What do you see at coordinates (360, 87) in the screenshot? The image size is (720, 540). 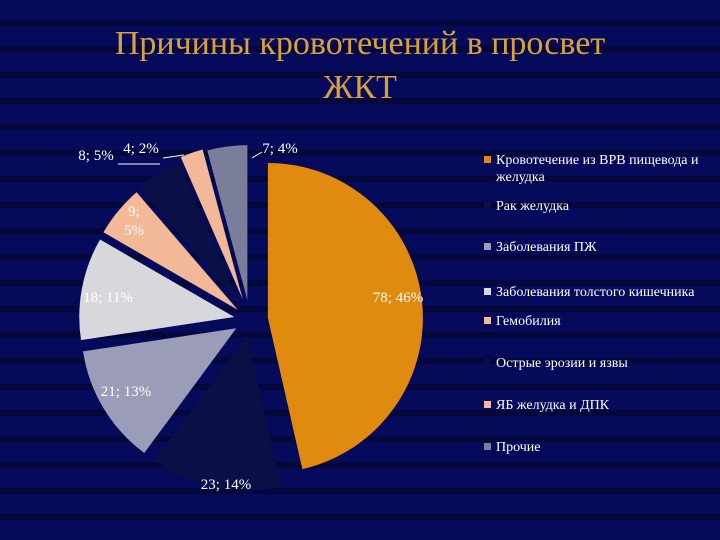 I see `slide-title-line2: ЖКТ` at bounding box center [360, 87].